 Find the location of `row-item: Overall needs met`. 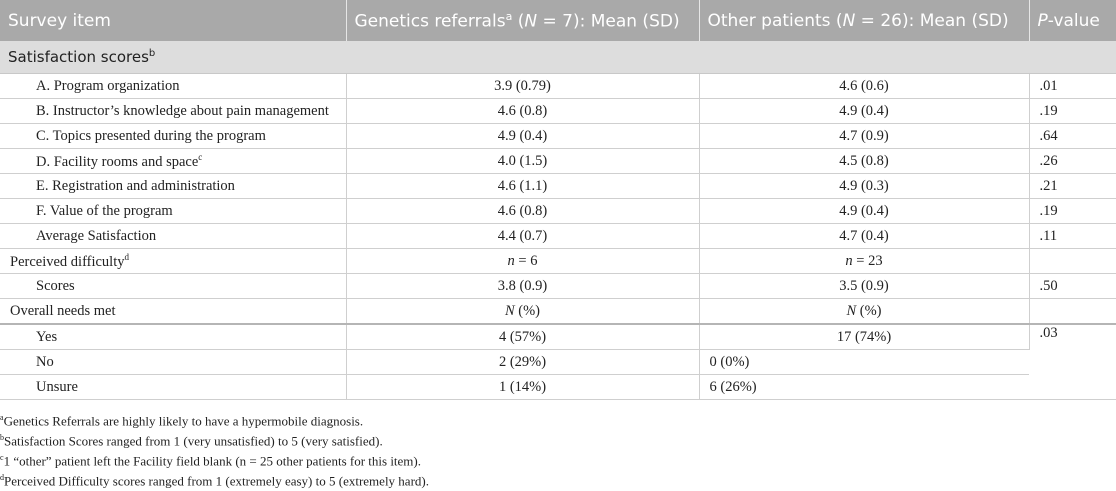

row-item: Overall needs met is located at coordinates (173, 311).